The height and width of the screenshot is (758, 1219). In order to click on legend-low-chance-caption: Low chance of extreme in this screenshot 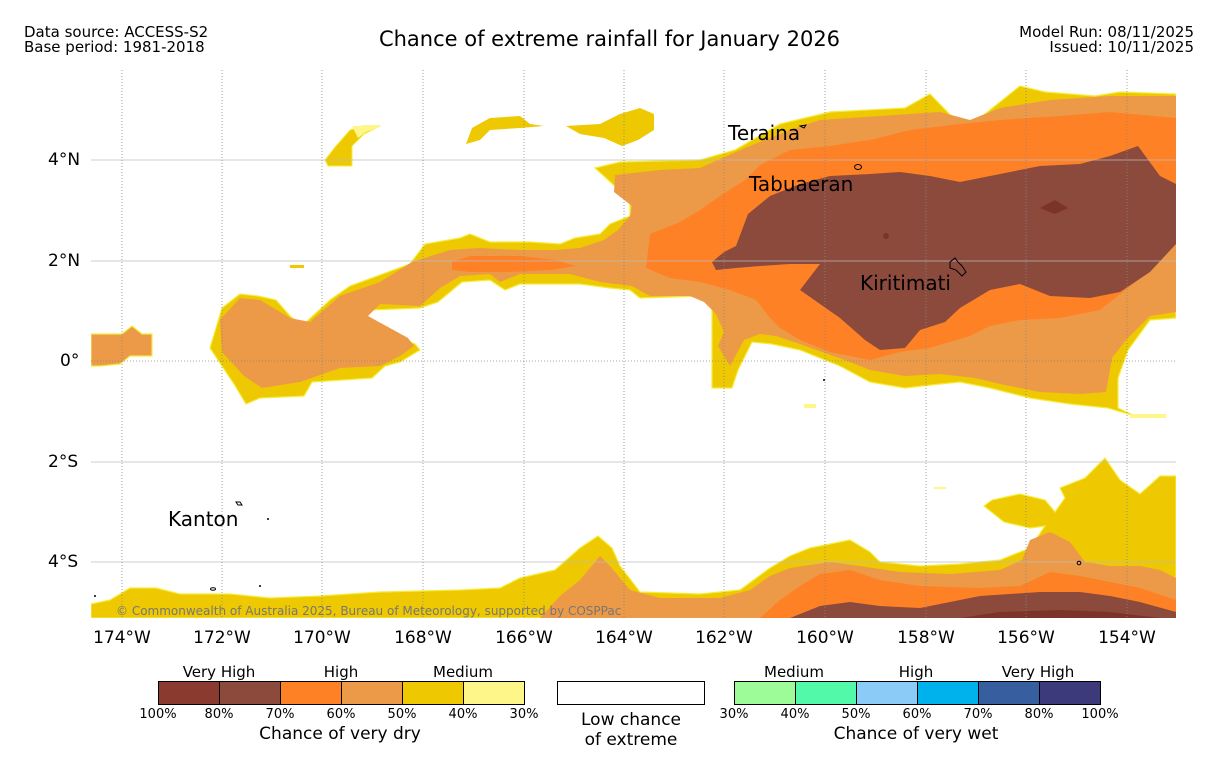, I will do `click(631, 730)`.